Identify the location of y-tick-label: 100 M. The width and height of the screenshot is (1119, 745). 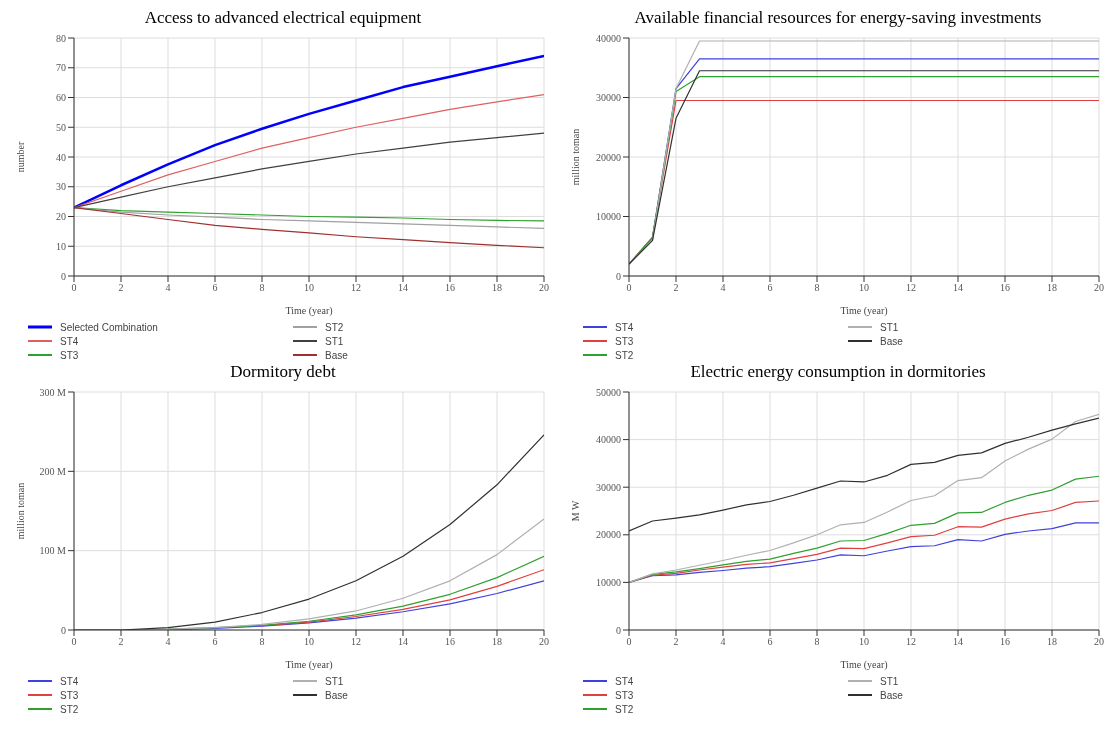
(53, 551).